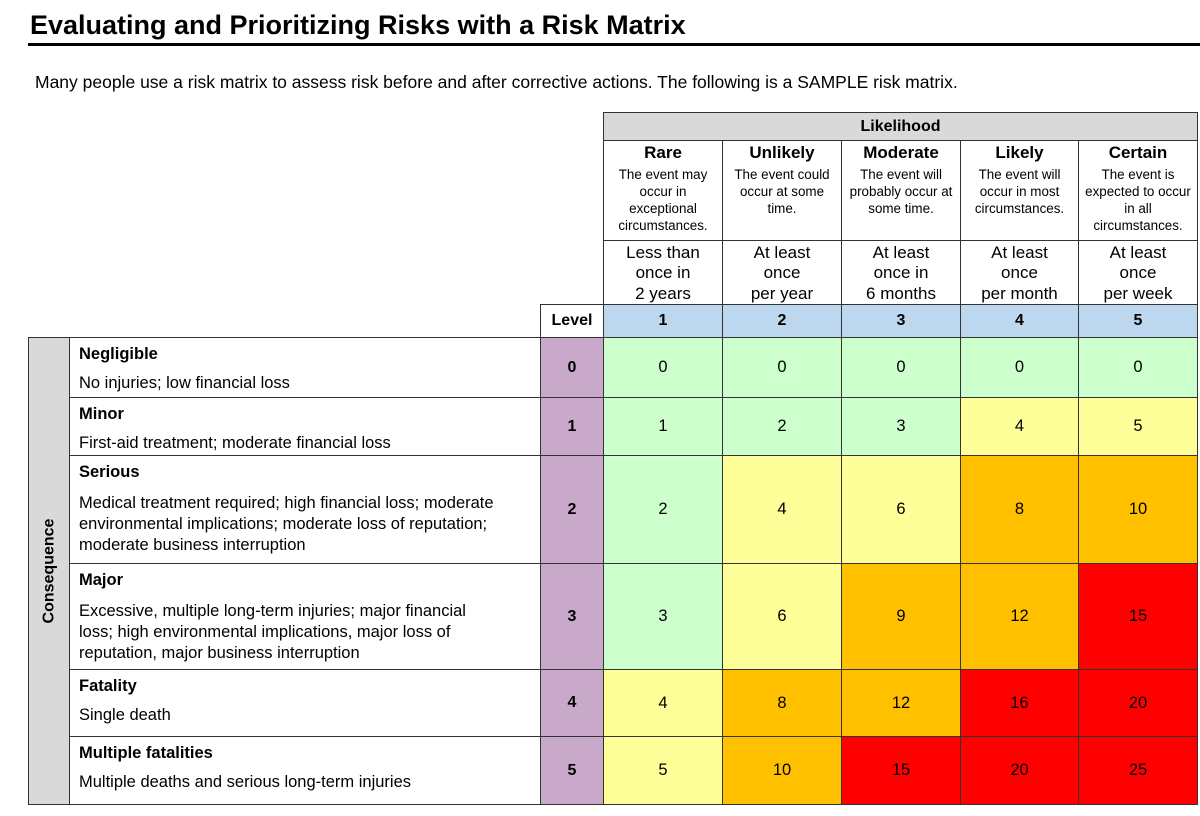  I want to click on likelihood-level-value: 1, so click(663, 320).